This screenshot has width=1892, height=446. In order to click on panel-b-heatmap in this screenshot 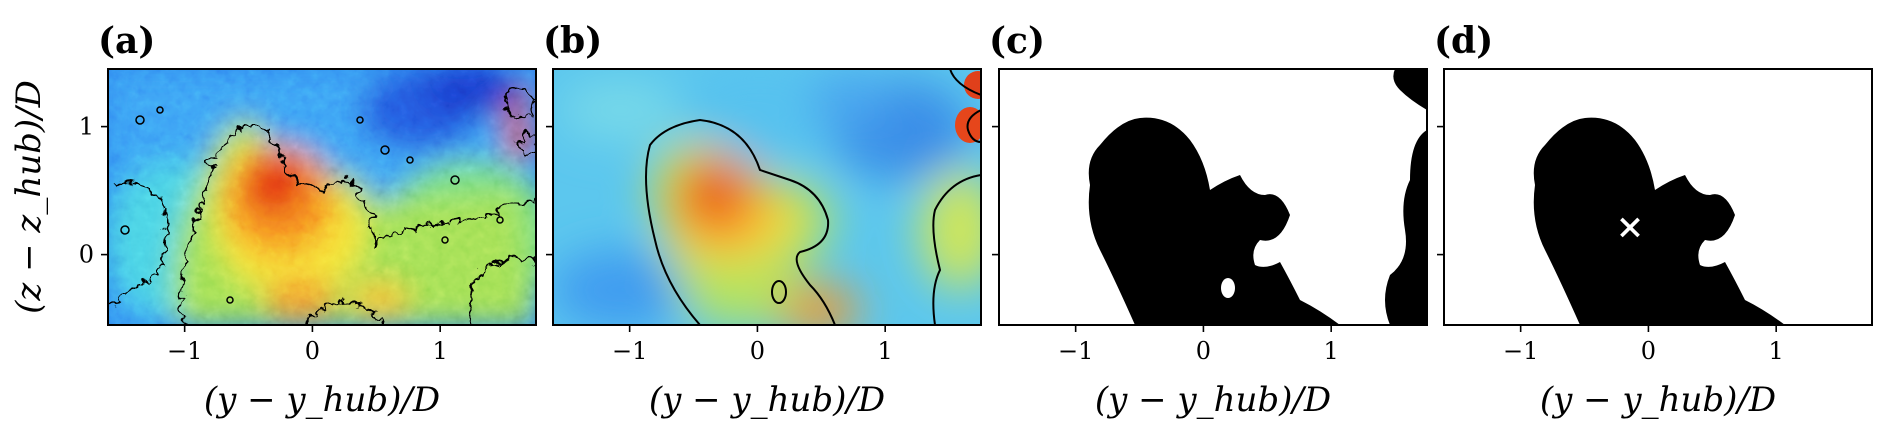, I will do `click(767, 197)`.